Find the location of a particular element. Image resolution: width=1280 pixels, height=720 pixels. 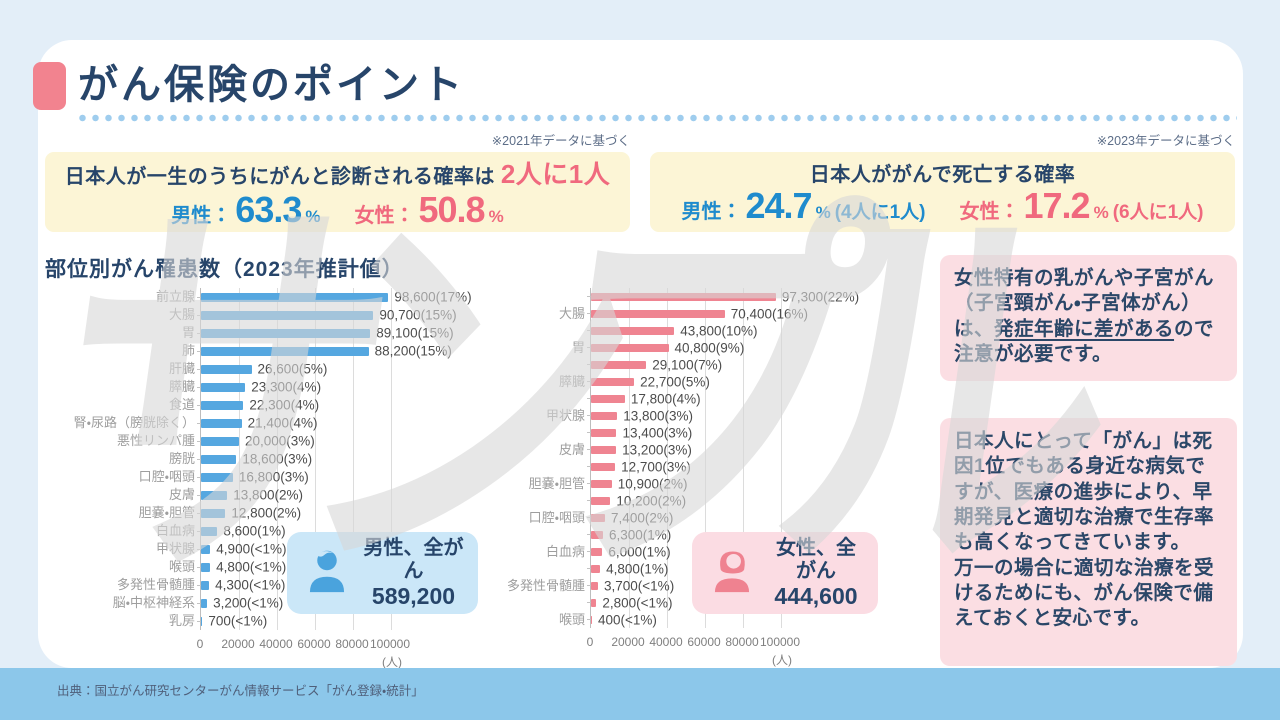

diagnosis-heading: 日本人が一生のうちにがんと診断される確率は 2人に1人 is located at coordinates (338, 172).